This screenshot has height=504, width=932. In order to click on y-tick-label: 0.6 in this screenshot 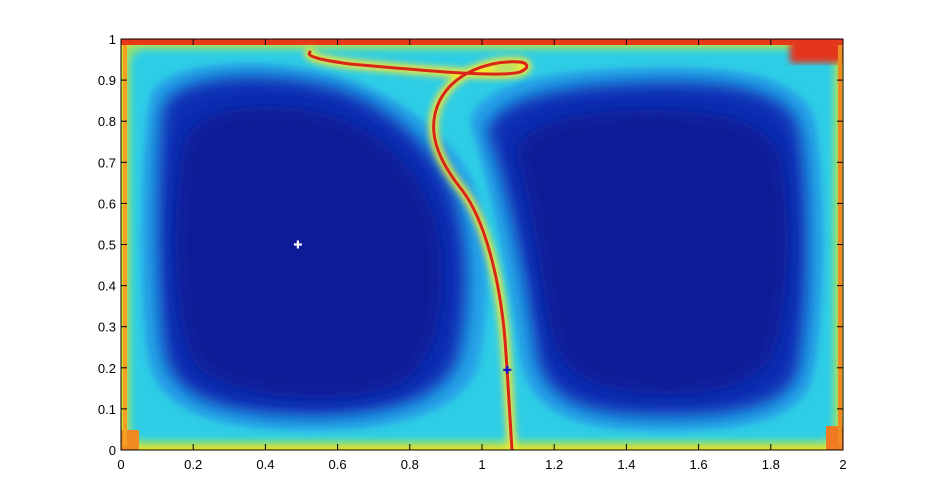, I will do `click(107, 203)`.